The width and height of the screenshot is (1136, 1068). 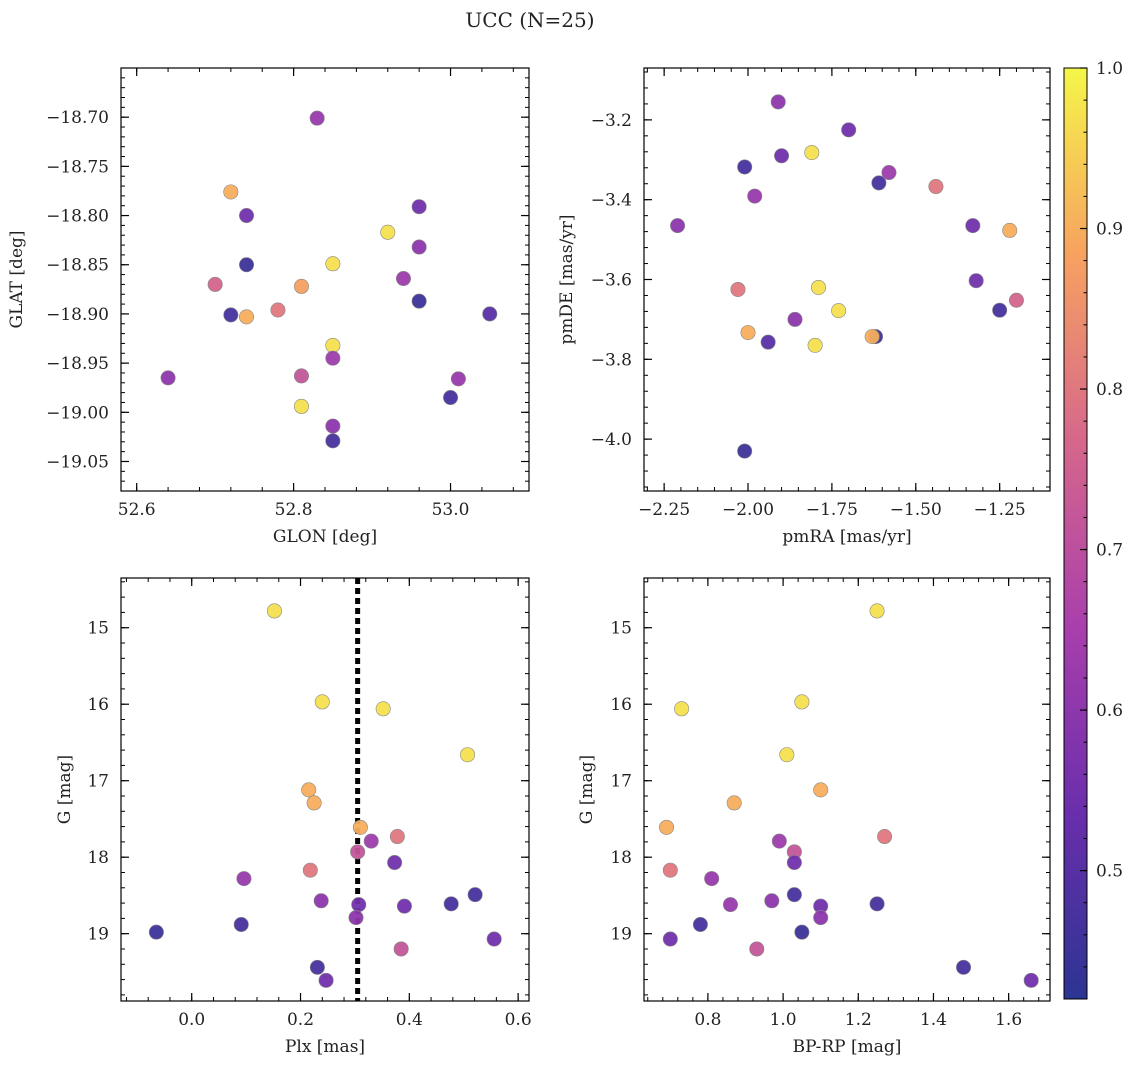 What do you see at coordinates (325, 1047) in the screenshot?
I see `x-axis-label: Plx [mas]` at bounding box center [325, 1047].